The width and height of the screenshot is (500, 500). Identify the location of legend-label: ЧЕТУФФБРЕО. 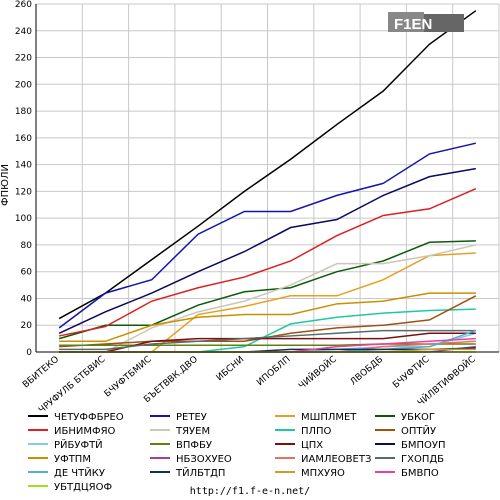
(89, 417).